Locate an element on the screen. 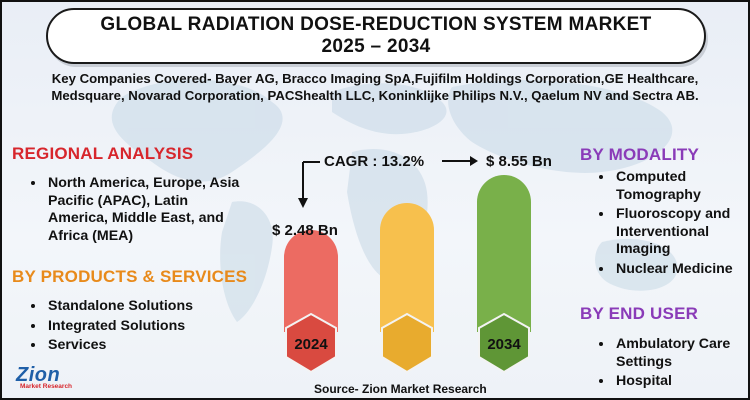 The width and height of the screenshot is (750, 400). zion-logo: Zion Market Research is located at coordinates (41, 379).